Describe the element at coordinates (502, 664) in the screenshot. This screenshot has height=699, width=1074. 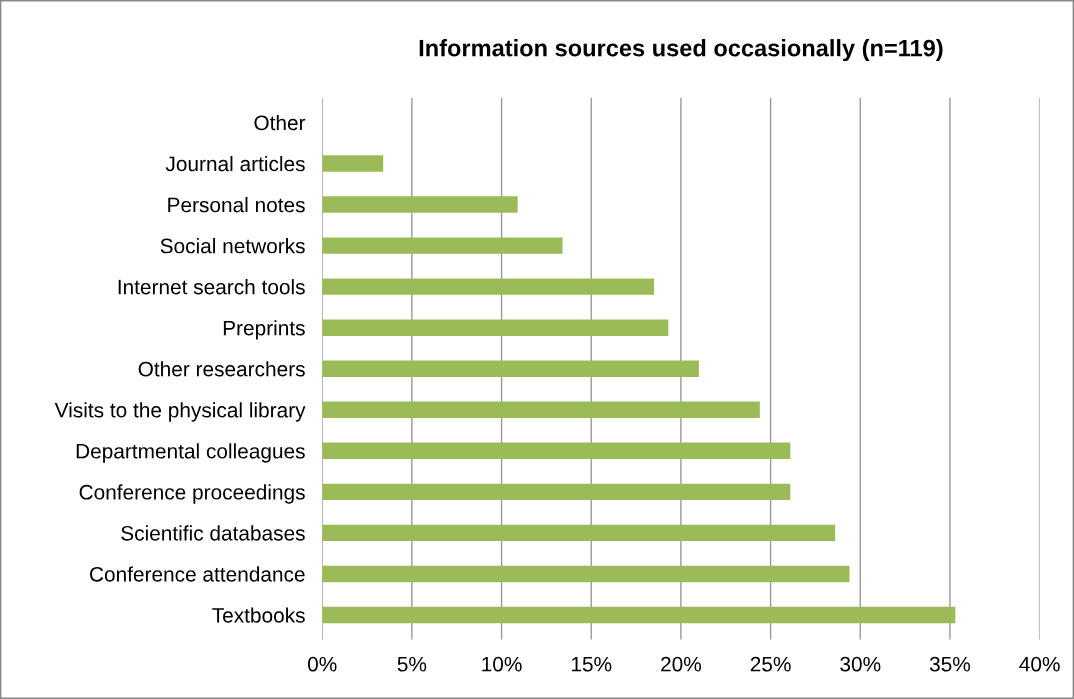
I see `x-tick-label: 10%` at that location.